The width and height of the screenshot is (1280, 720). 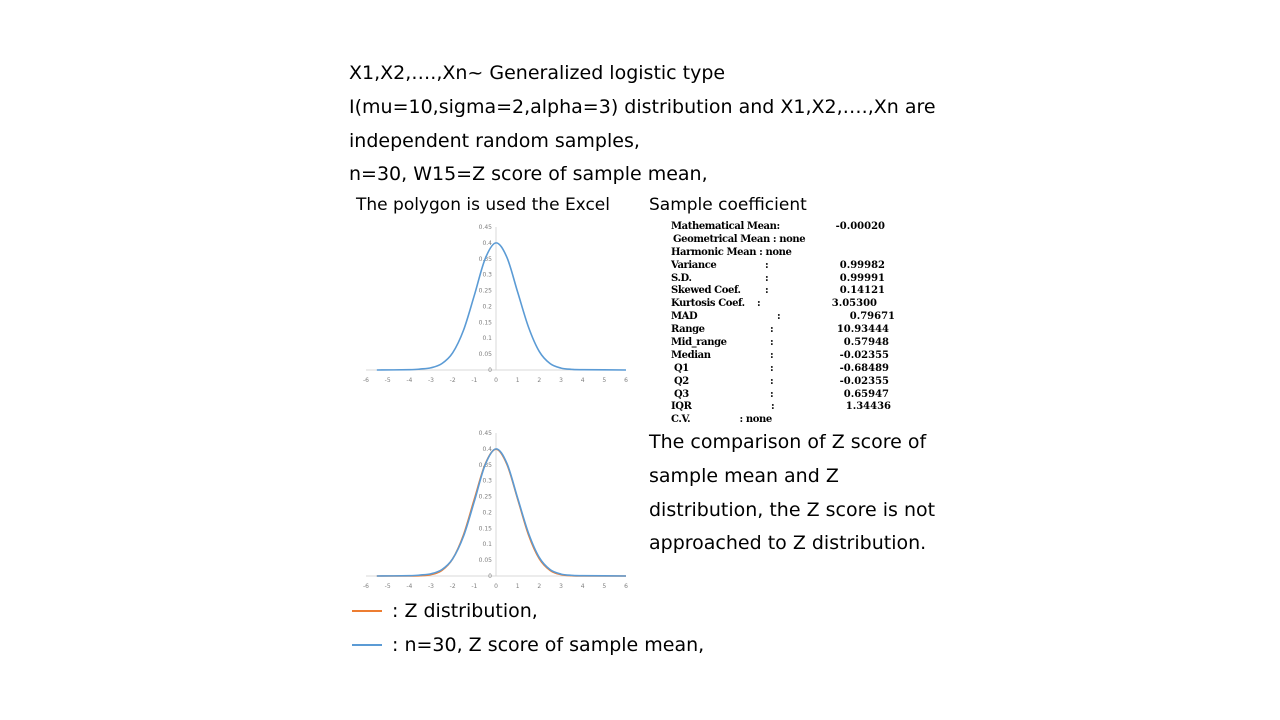 I want to click on stat-row-mid-range: Mid_range: 0.57948, so click(x=791, y=343).